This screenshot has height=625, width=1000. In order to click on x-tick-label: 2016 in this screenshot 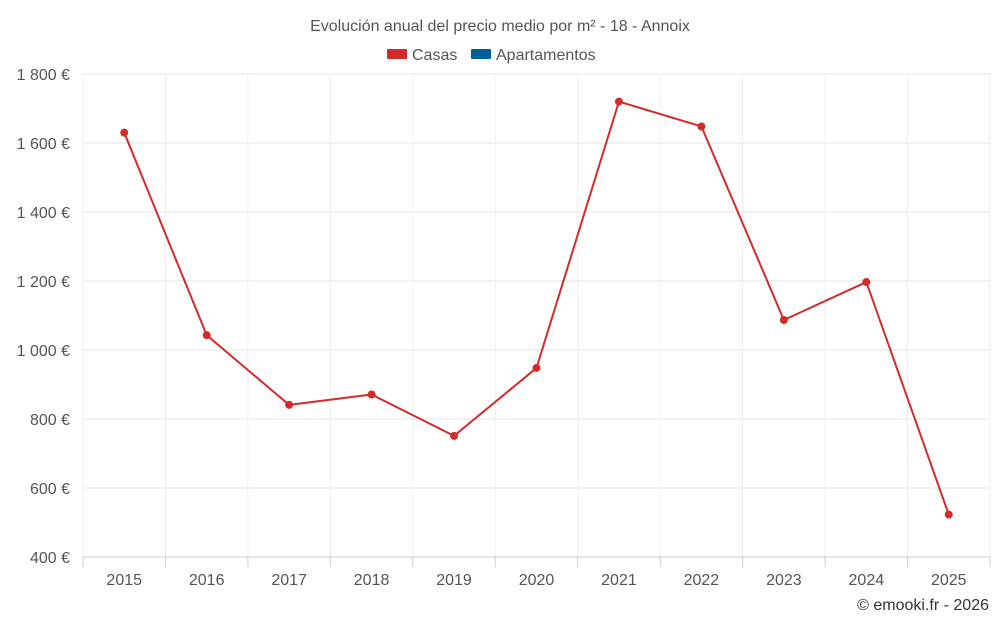, I will do `click(207, 580)`.